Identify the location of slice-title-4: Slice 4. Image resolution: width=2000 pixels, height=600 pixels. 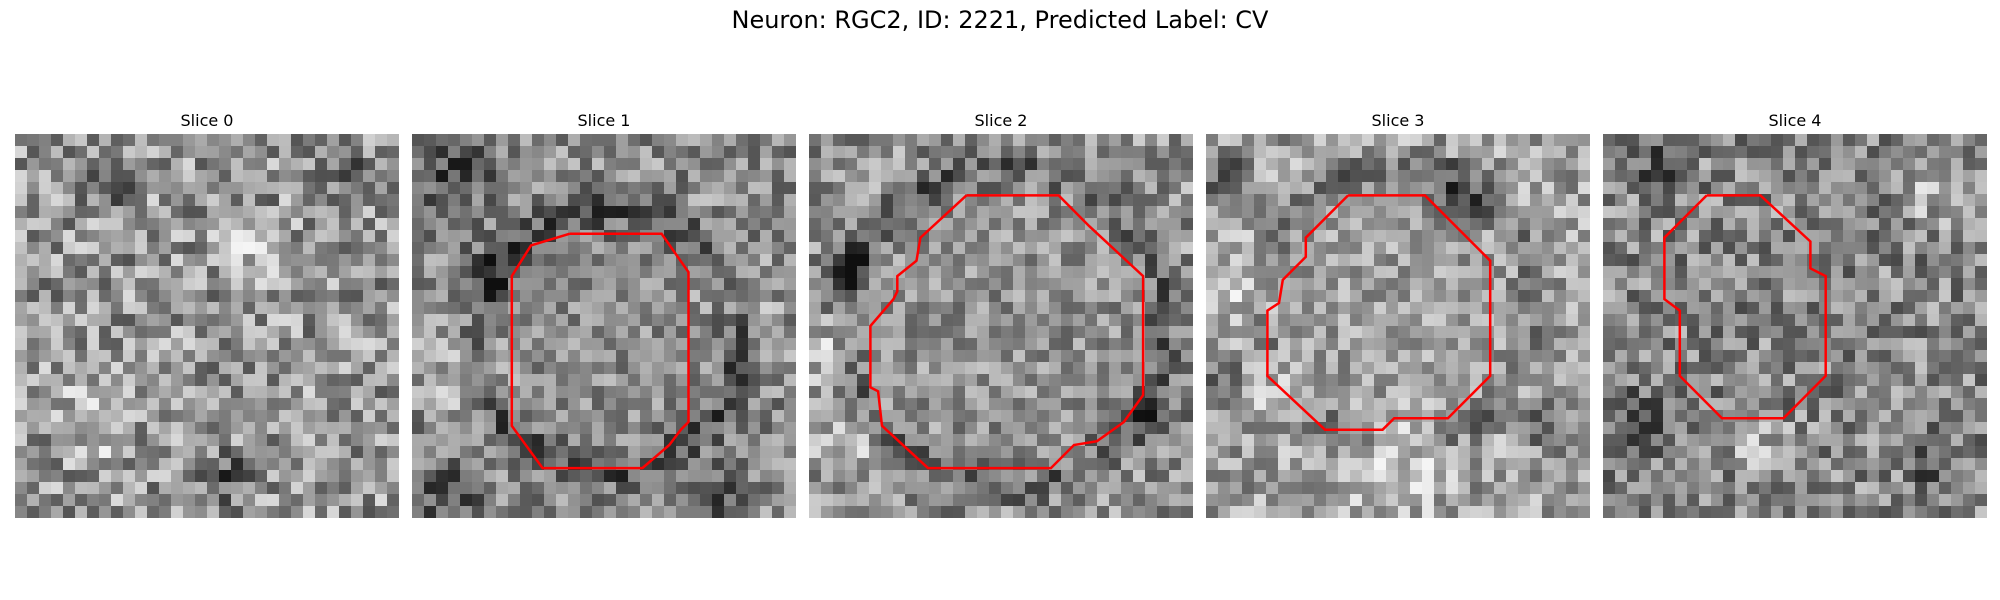
(1795, 120).